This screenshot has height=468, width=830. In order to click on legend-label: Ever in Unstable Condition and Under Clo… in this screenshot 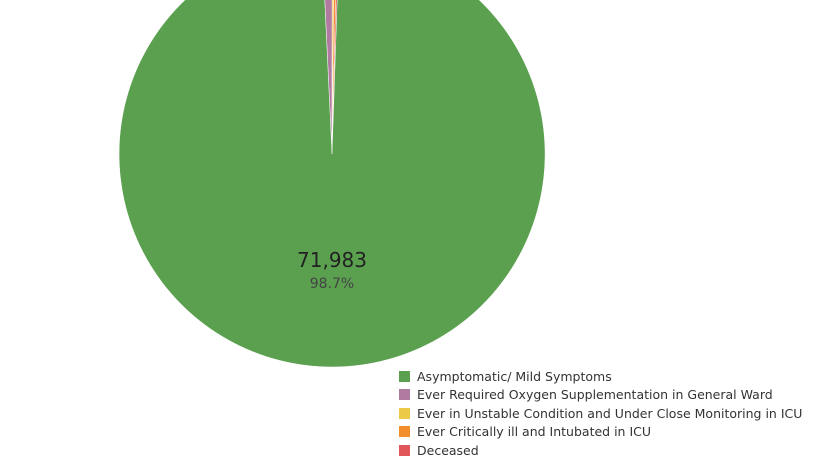, I will do `click(610, 413)`.